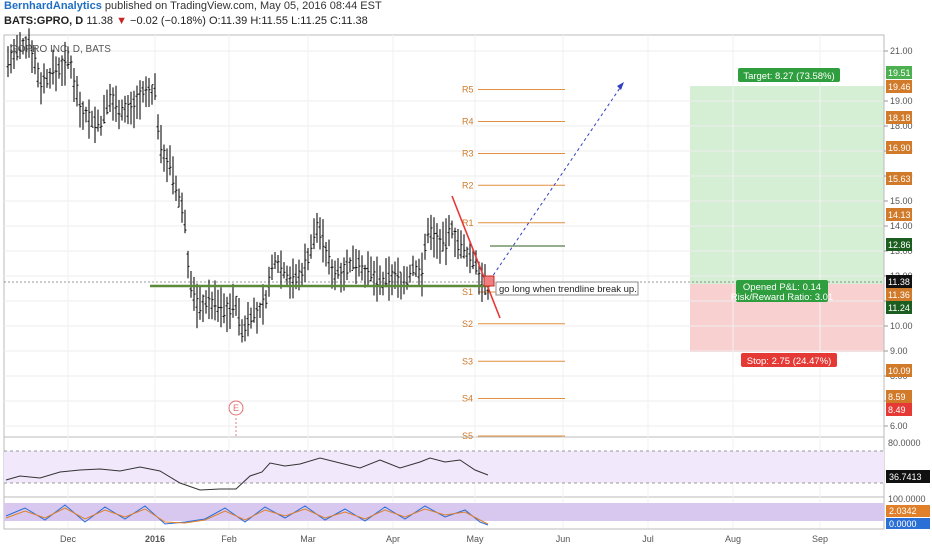 This screenshot has height=550, width=932. I want to click on price-label: 11.38, so click(899, 282).